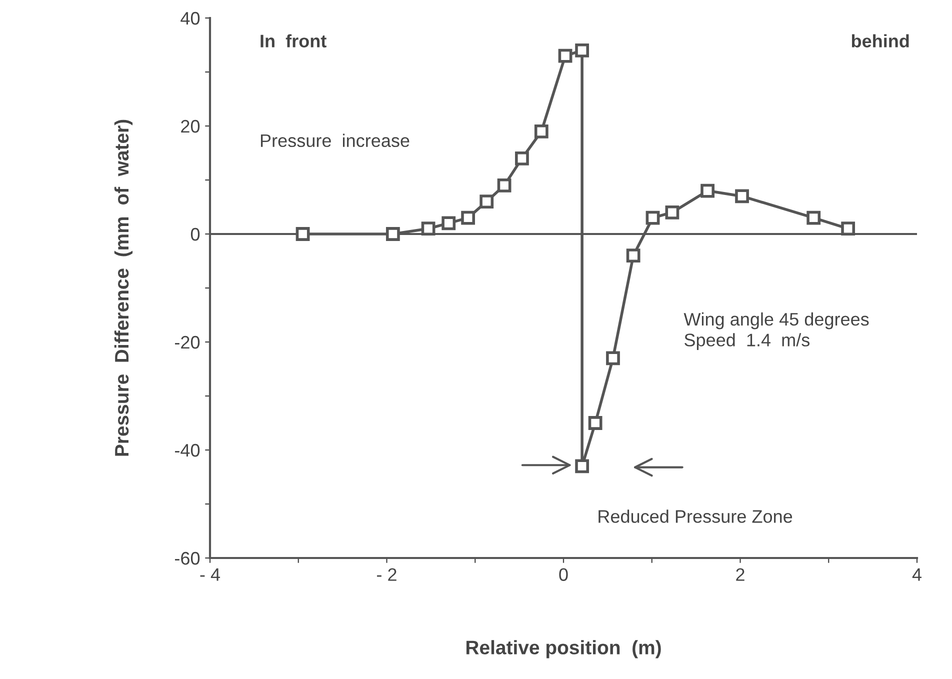 The height and width of the screenshot is (679, 952). What do you see at coordinates (293, 41) in the screenshot?
I see `annotation: In front` at bounding box center [293, 41].